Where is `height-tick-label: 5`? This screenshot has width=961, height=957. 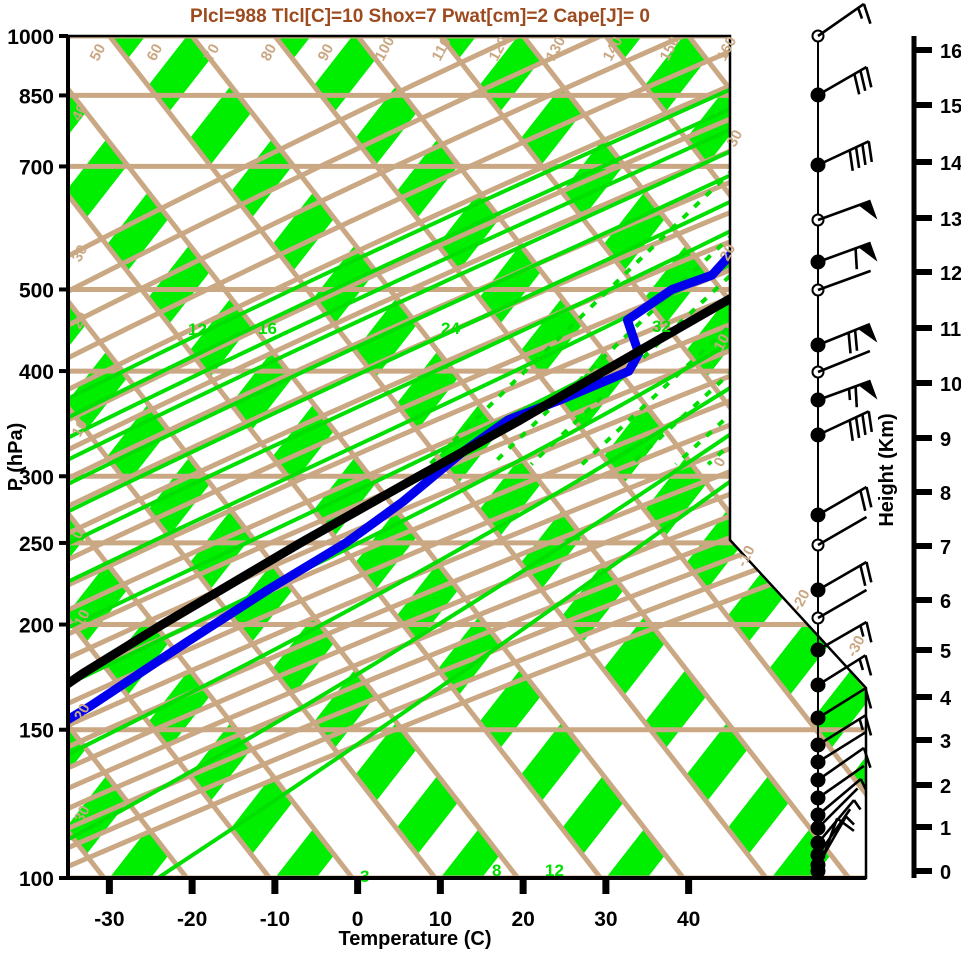
height-tick-label: 5 is located at coordinates (945, 652).